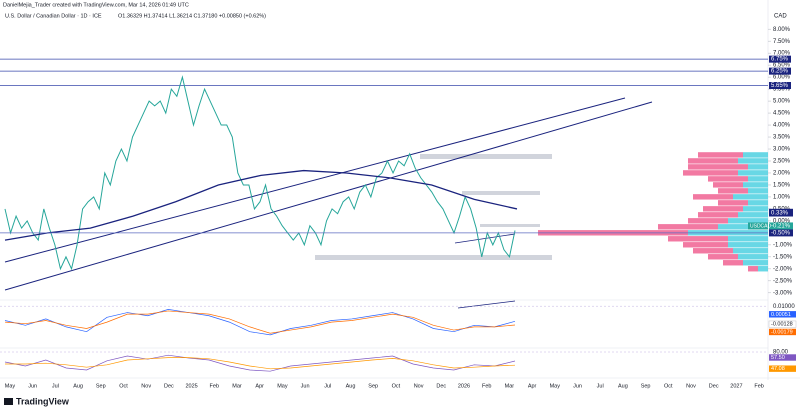 The width and height of the screenshot is (800, 415). I want to click on y-tick-label: 3.00%, so click(782, 150).